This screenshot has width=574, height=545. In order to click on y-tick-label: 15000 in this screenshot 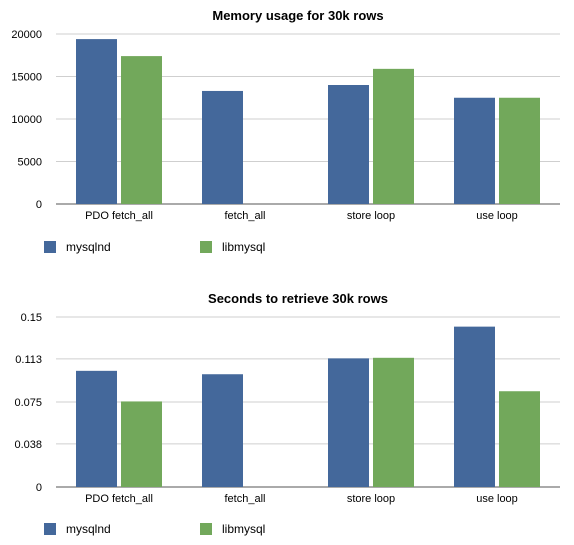, I will do `click(26, 78)`.